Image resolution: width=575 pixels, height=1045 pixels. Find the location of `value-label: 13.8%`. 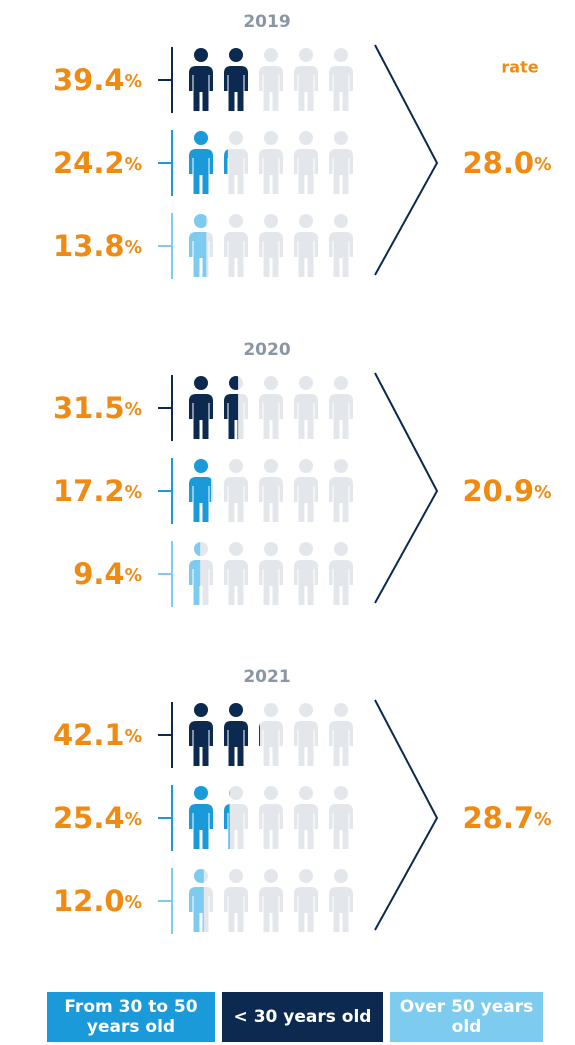

value-label: 13.8% is located at coordinates (97, 246).